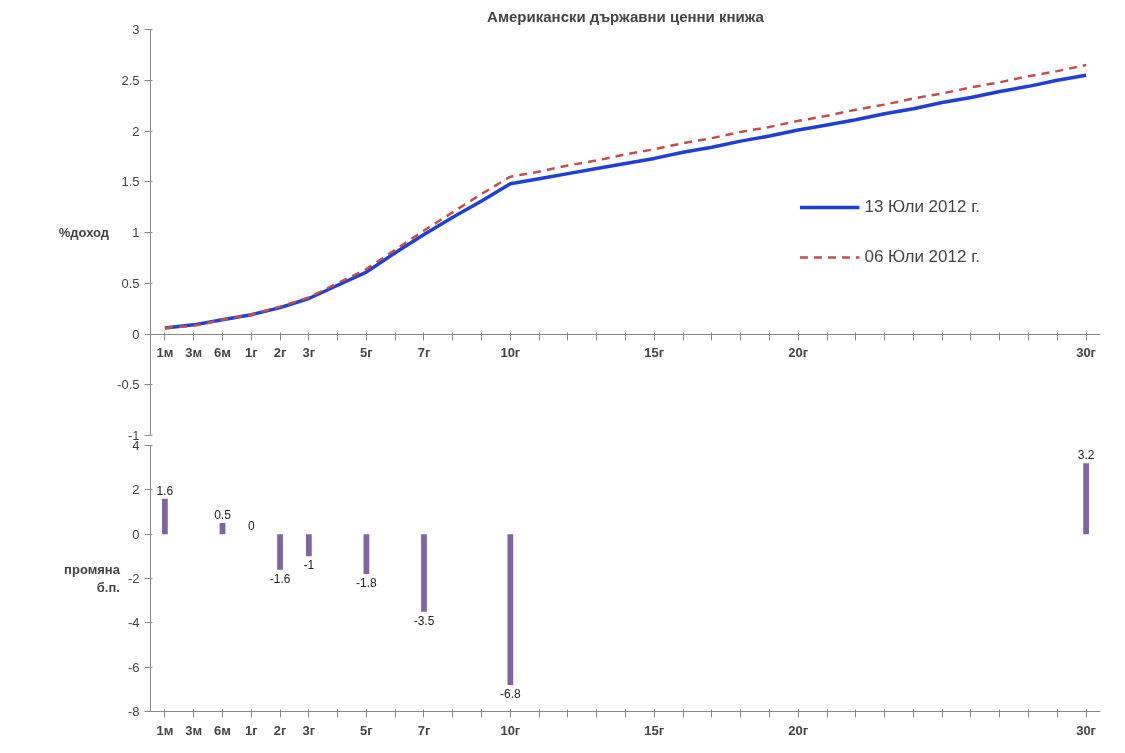  Describe the element at coordinates (133, 623) in the screenshot. I see `y-tick-label: -4` at that location.